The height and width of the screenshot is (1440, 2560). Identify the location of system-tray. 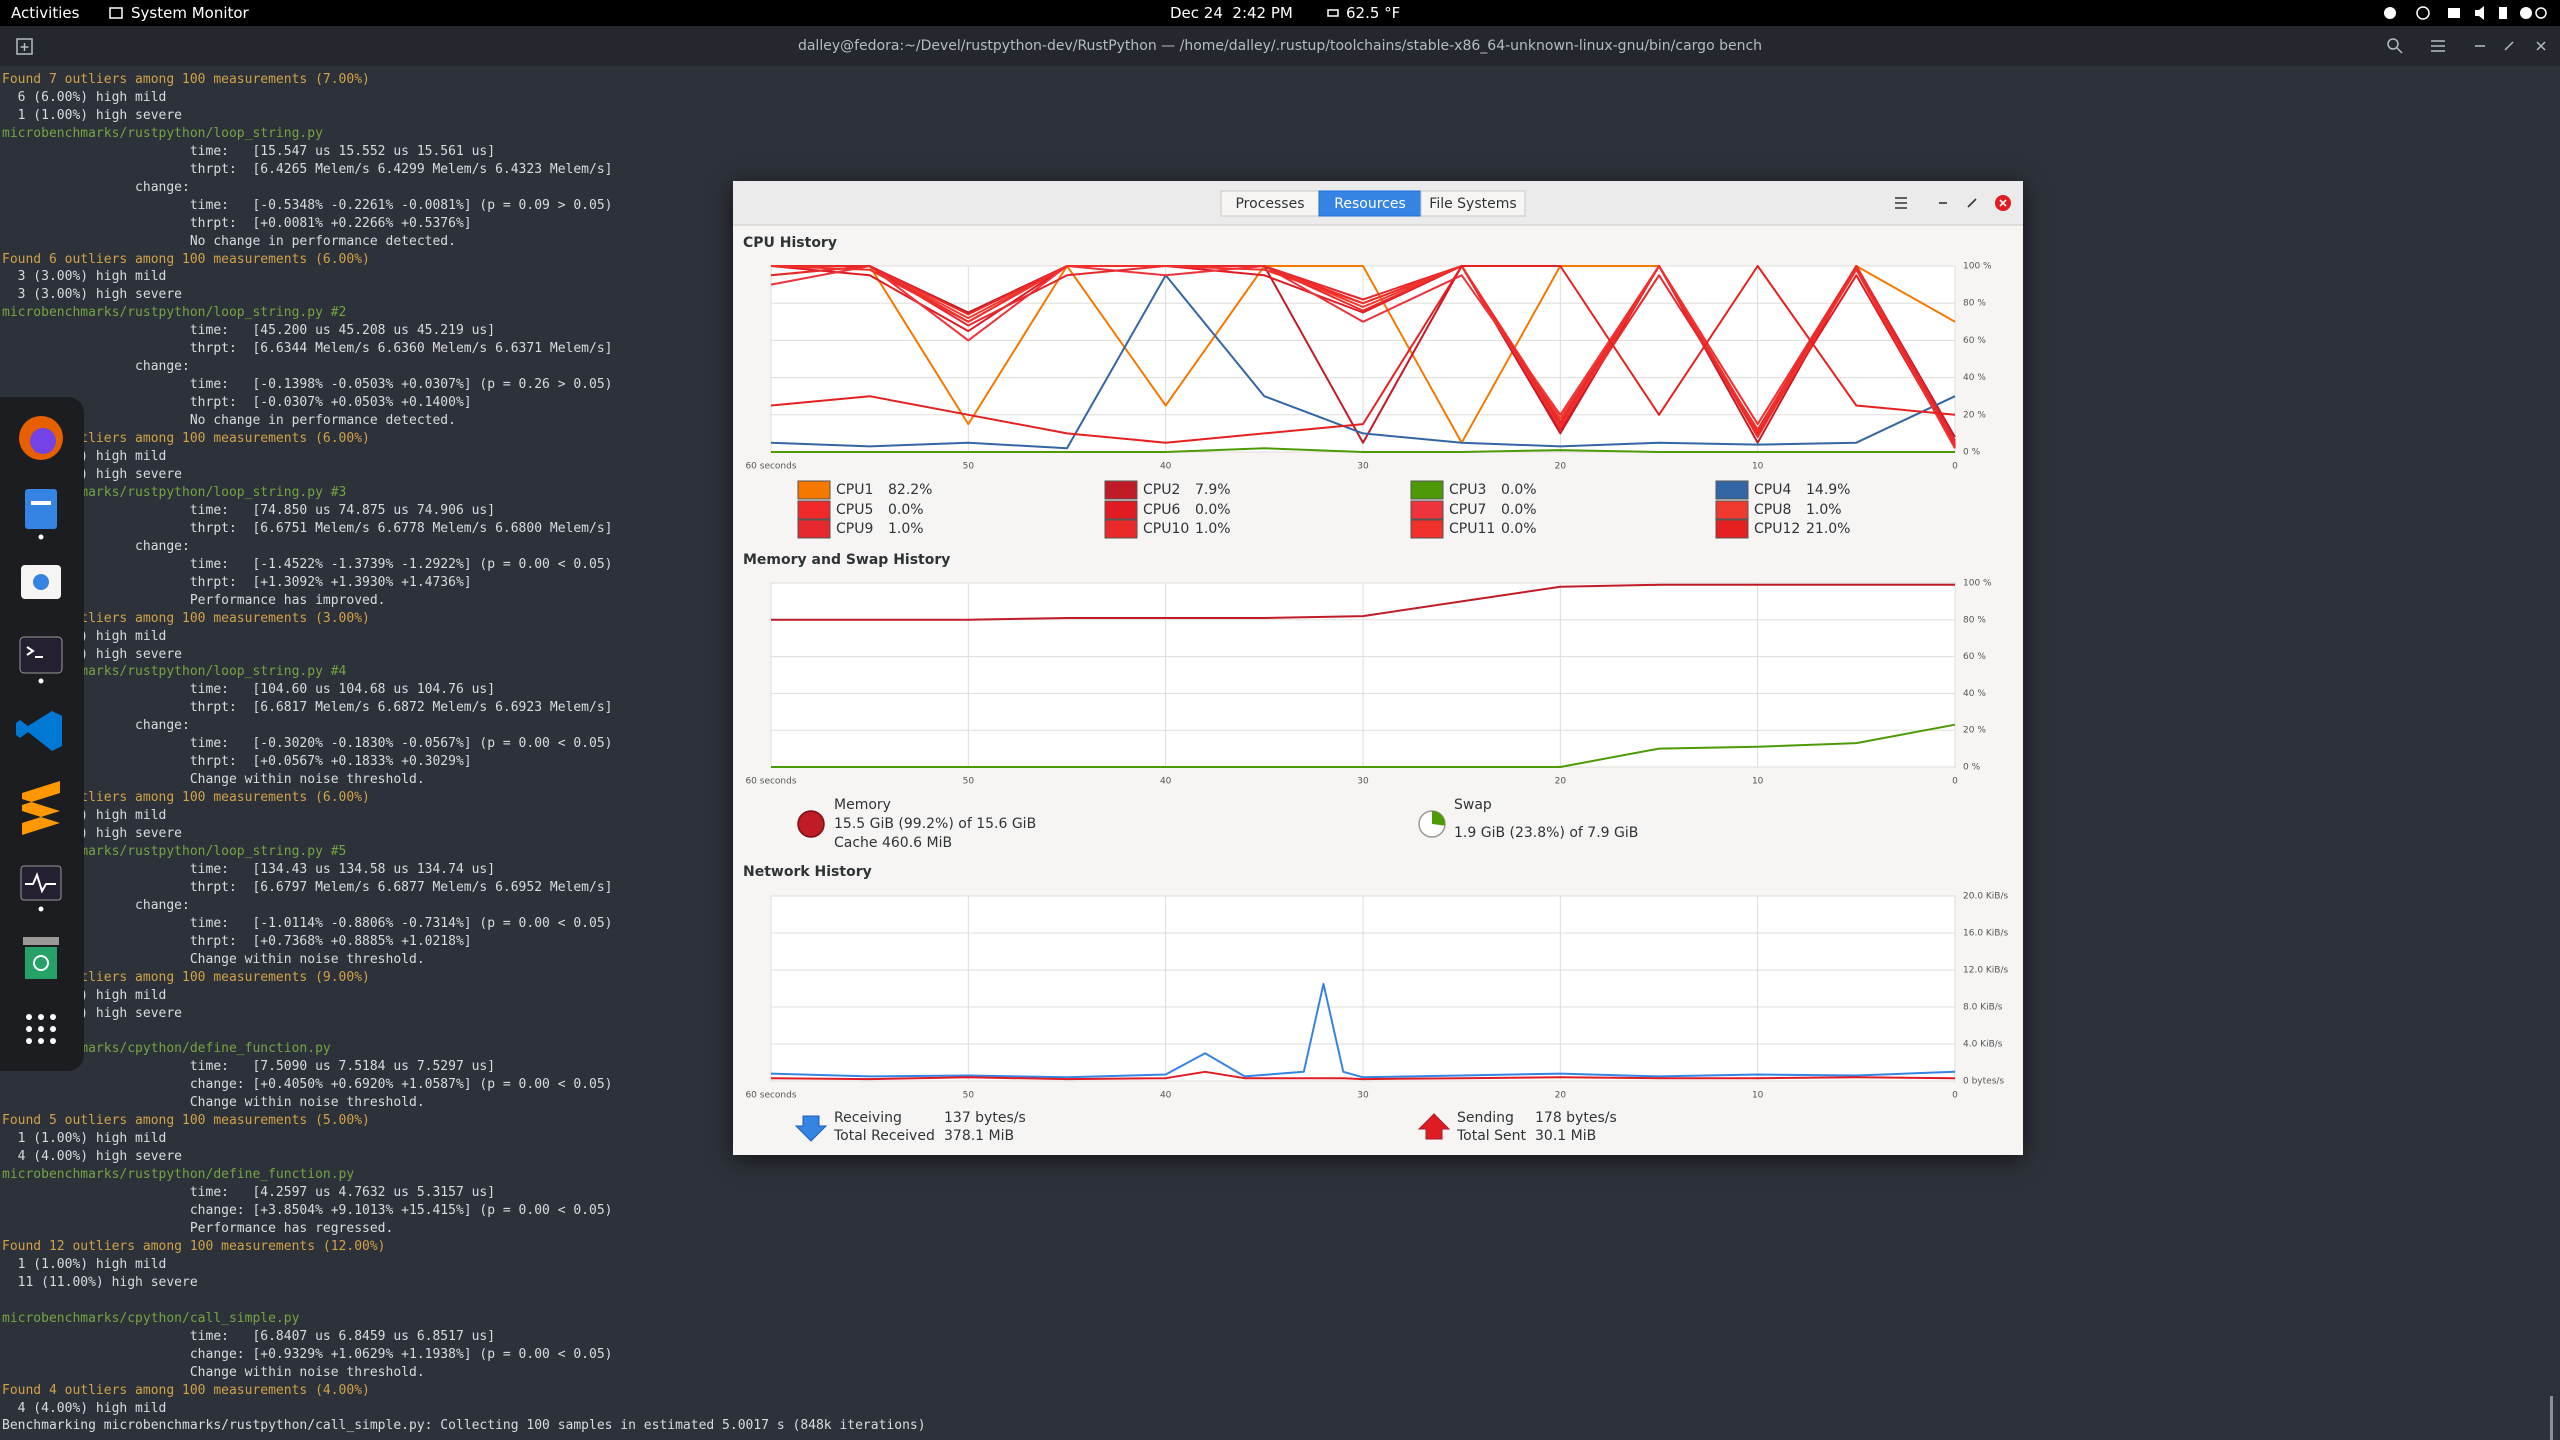
(2465, 13).